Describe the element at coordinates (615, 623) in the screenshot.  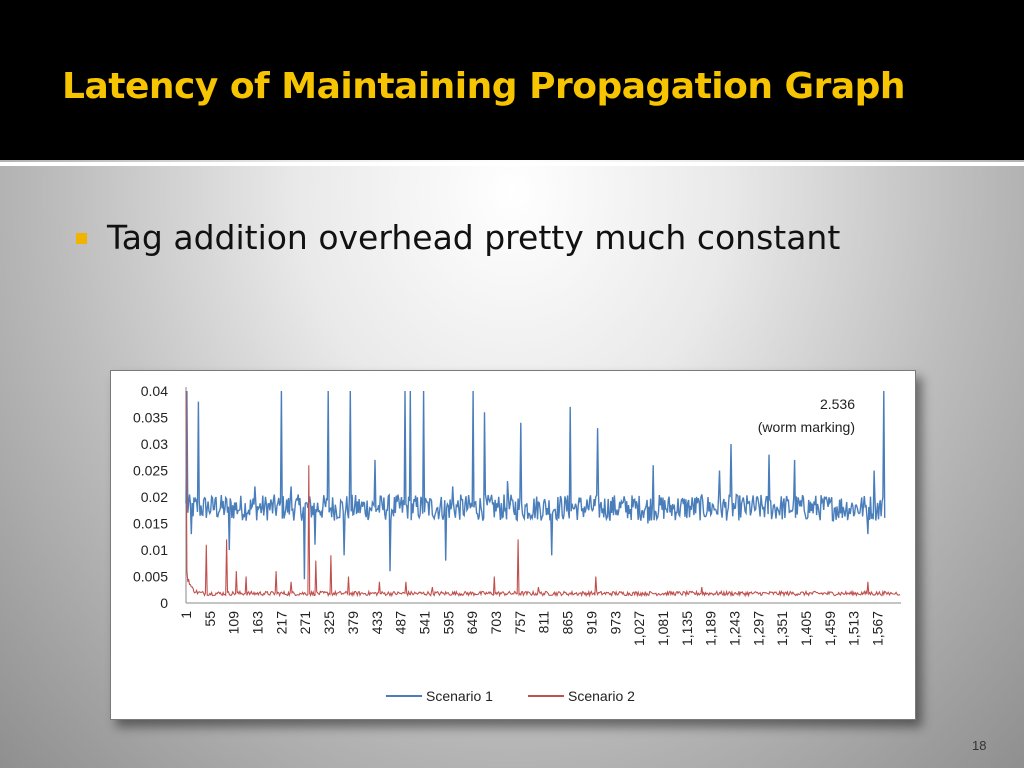
I see `x-tick-label: 973` at that location.